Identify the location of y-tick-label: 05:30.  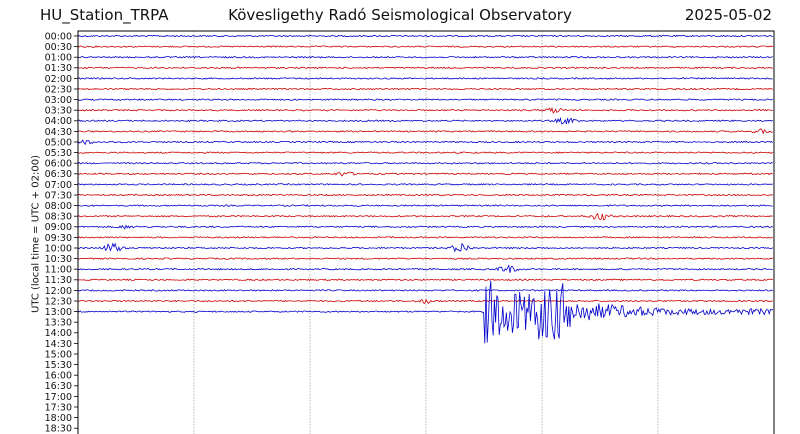
(58, 153).